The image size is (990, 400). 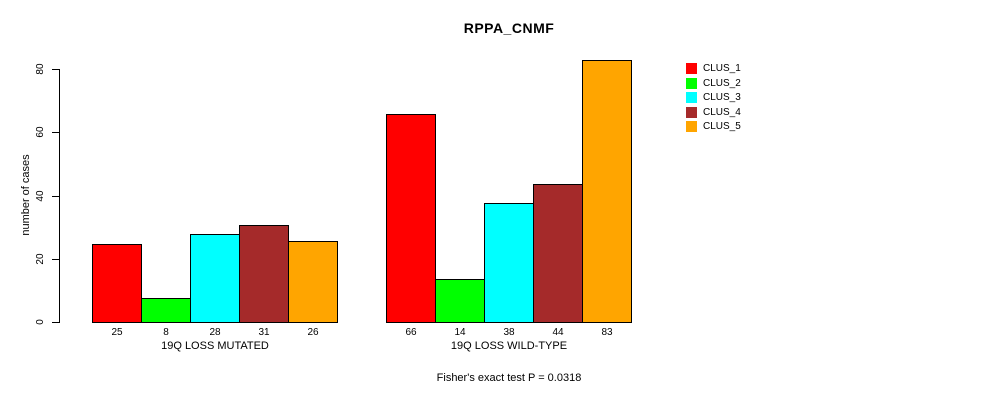 I want to click on y-axis-tick-label: 40, so click(x=40, y=195).